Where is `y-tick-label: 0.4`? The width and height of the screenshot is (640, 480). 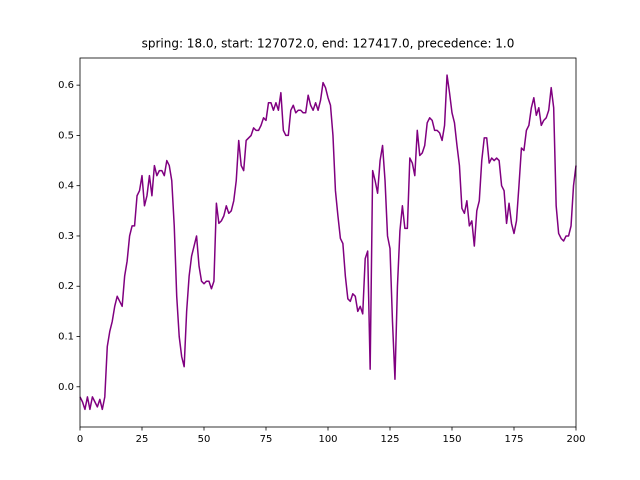 y-tick-label: 0.4 is located at coordinates (66, 186).